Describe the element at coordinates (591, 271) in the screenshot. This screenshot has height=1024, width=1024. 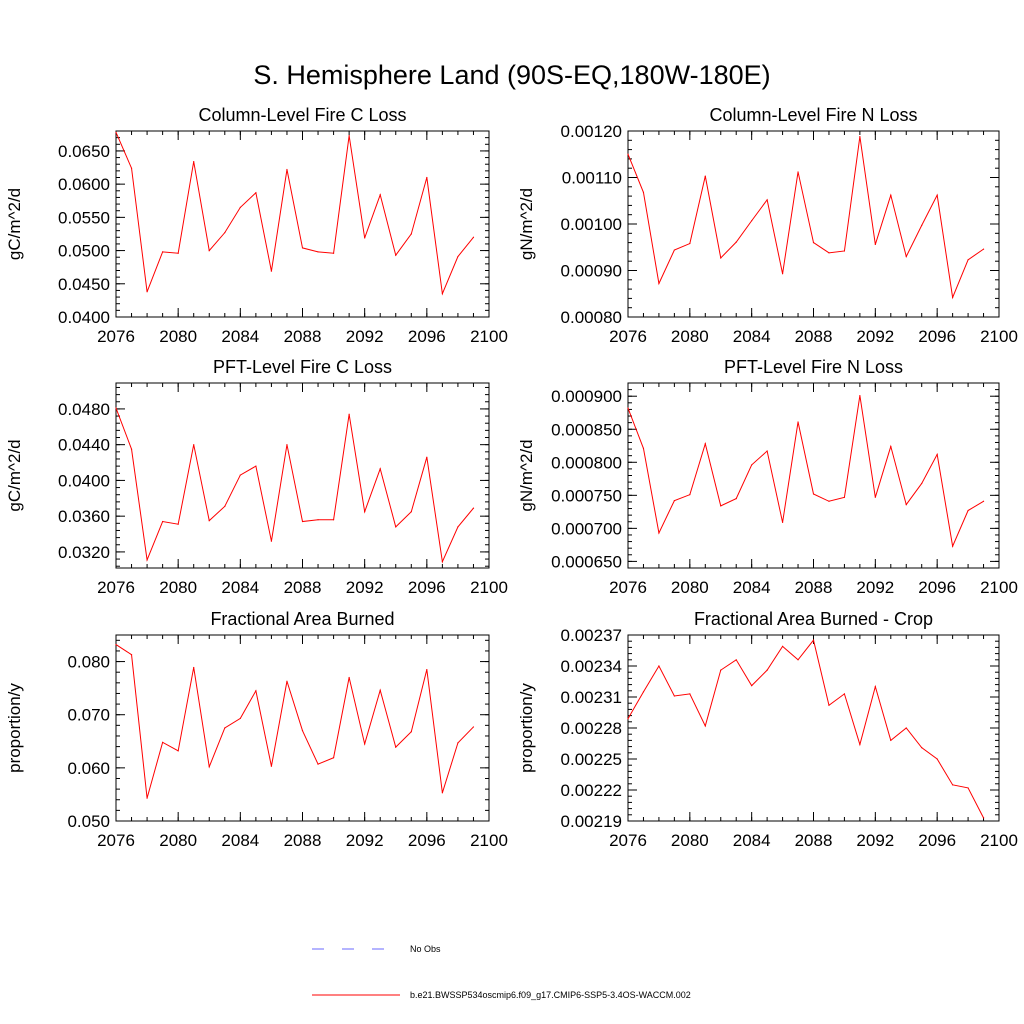
I see `y-tick-label: 0.00090` at that location.